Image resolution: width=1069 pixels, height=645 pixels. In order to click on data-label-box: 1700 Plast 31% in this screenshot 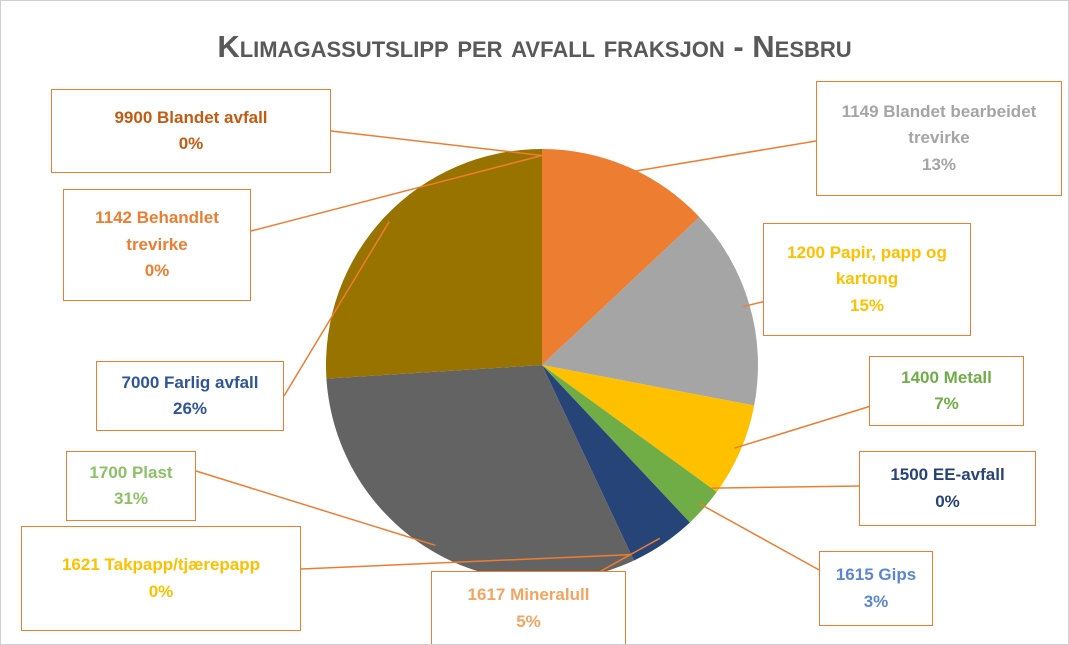, I will do `click(131, 486)`.